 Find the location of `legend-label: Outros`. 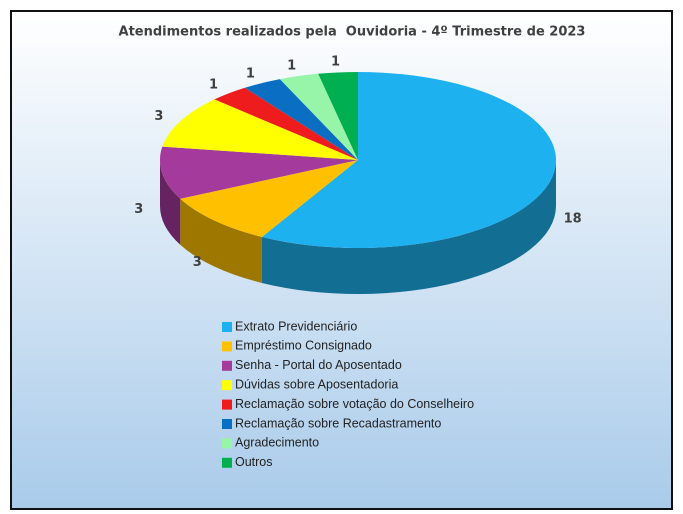

legend-label: Outros is located at coordinates (254, 462).